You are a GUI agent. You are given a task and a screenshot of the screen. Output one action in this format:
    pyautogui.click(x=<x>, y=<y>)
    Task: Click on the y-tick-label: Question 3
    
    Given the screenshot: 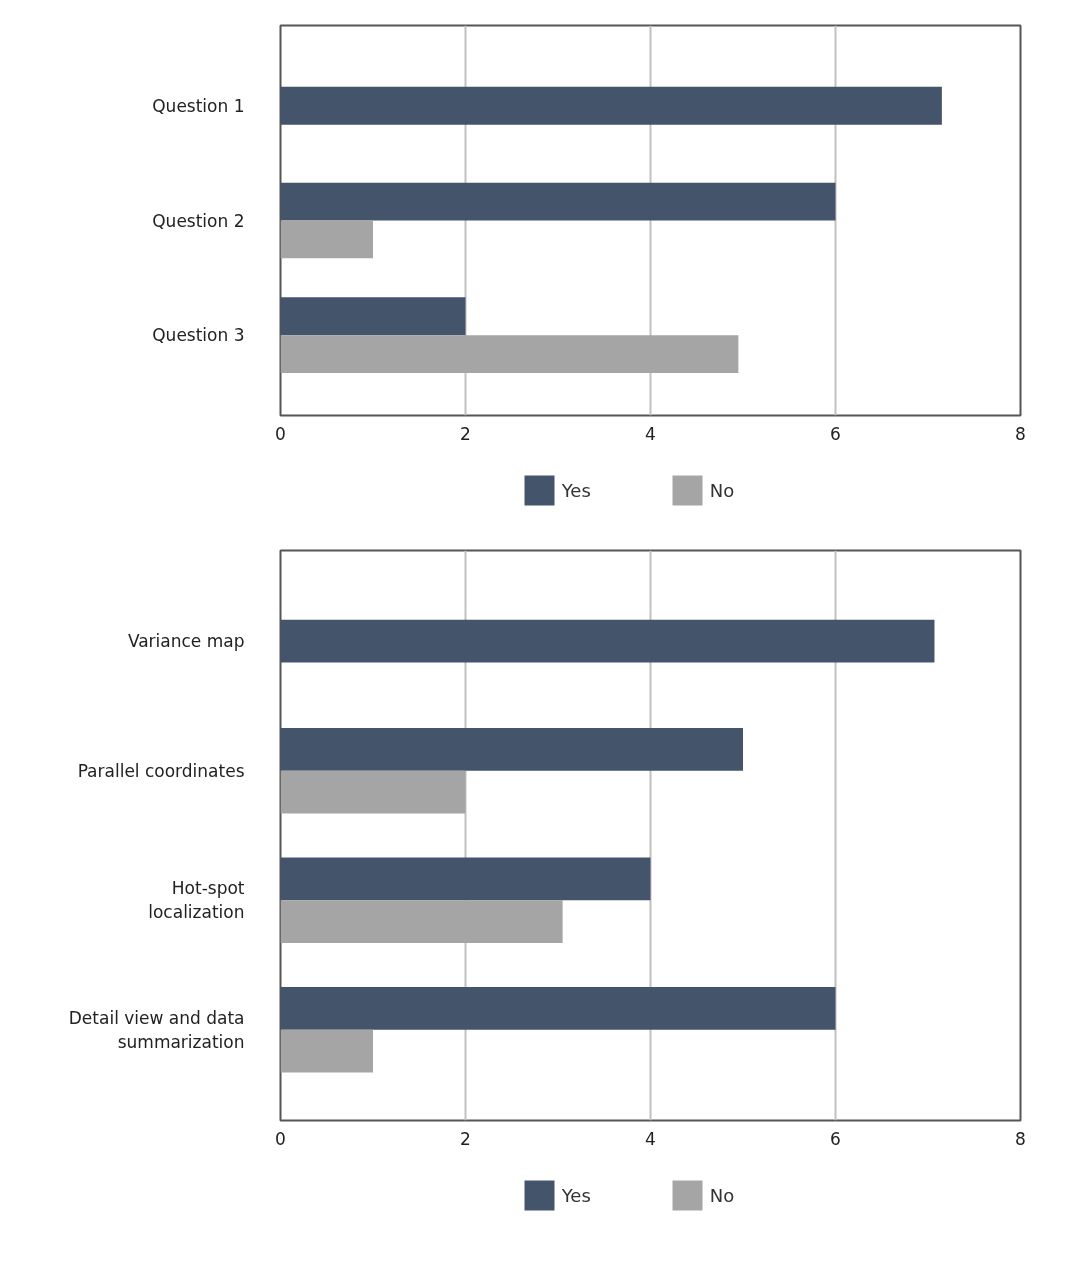 What is the action you would take?
    pyautogui.click(x=198, y=335)
    